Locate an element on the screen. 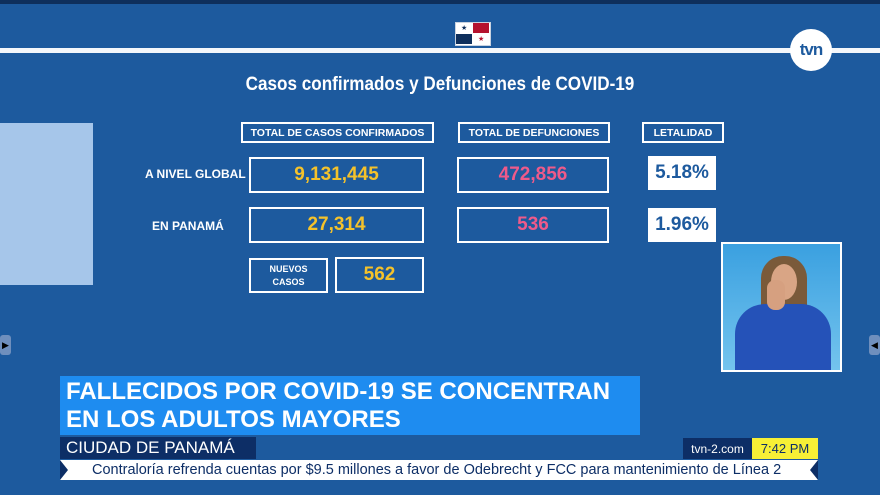 This screenshot has width=880, height=495. next-arrow-icon: ◀ is located at coordinates (874, 345).